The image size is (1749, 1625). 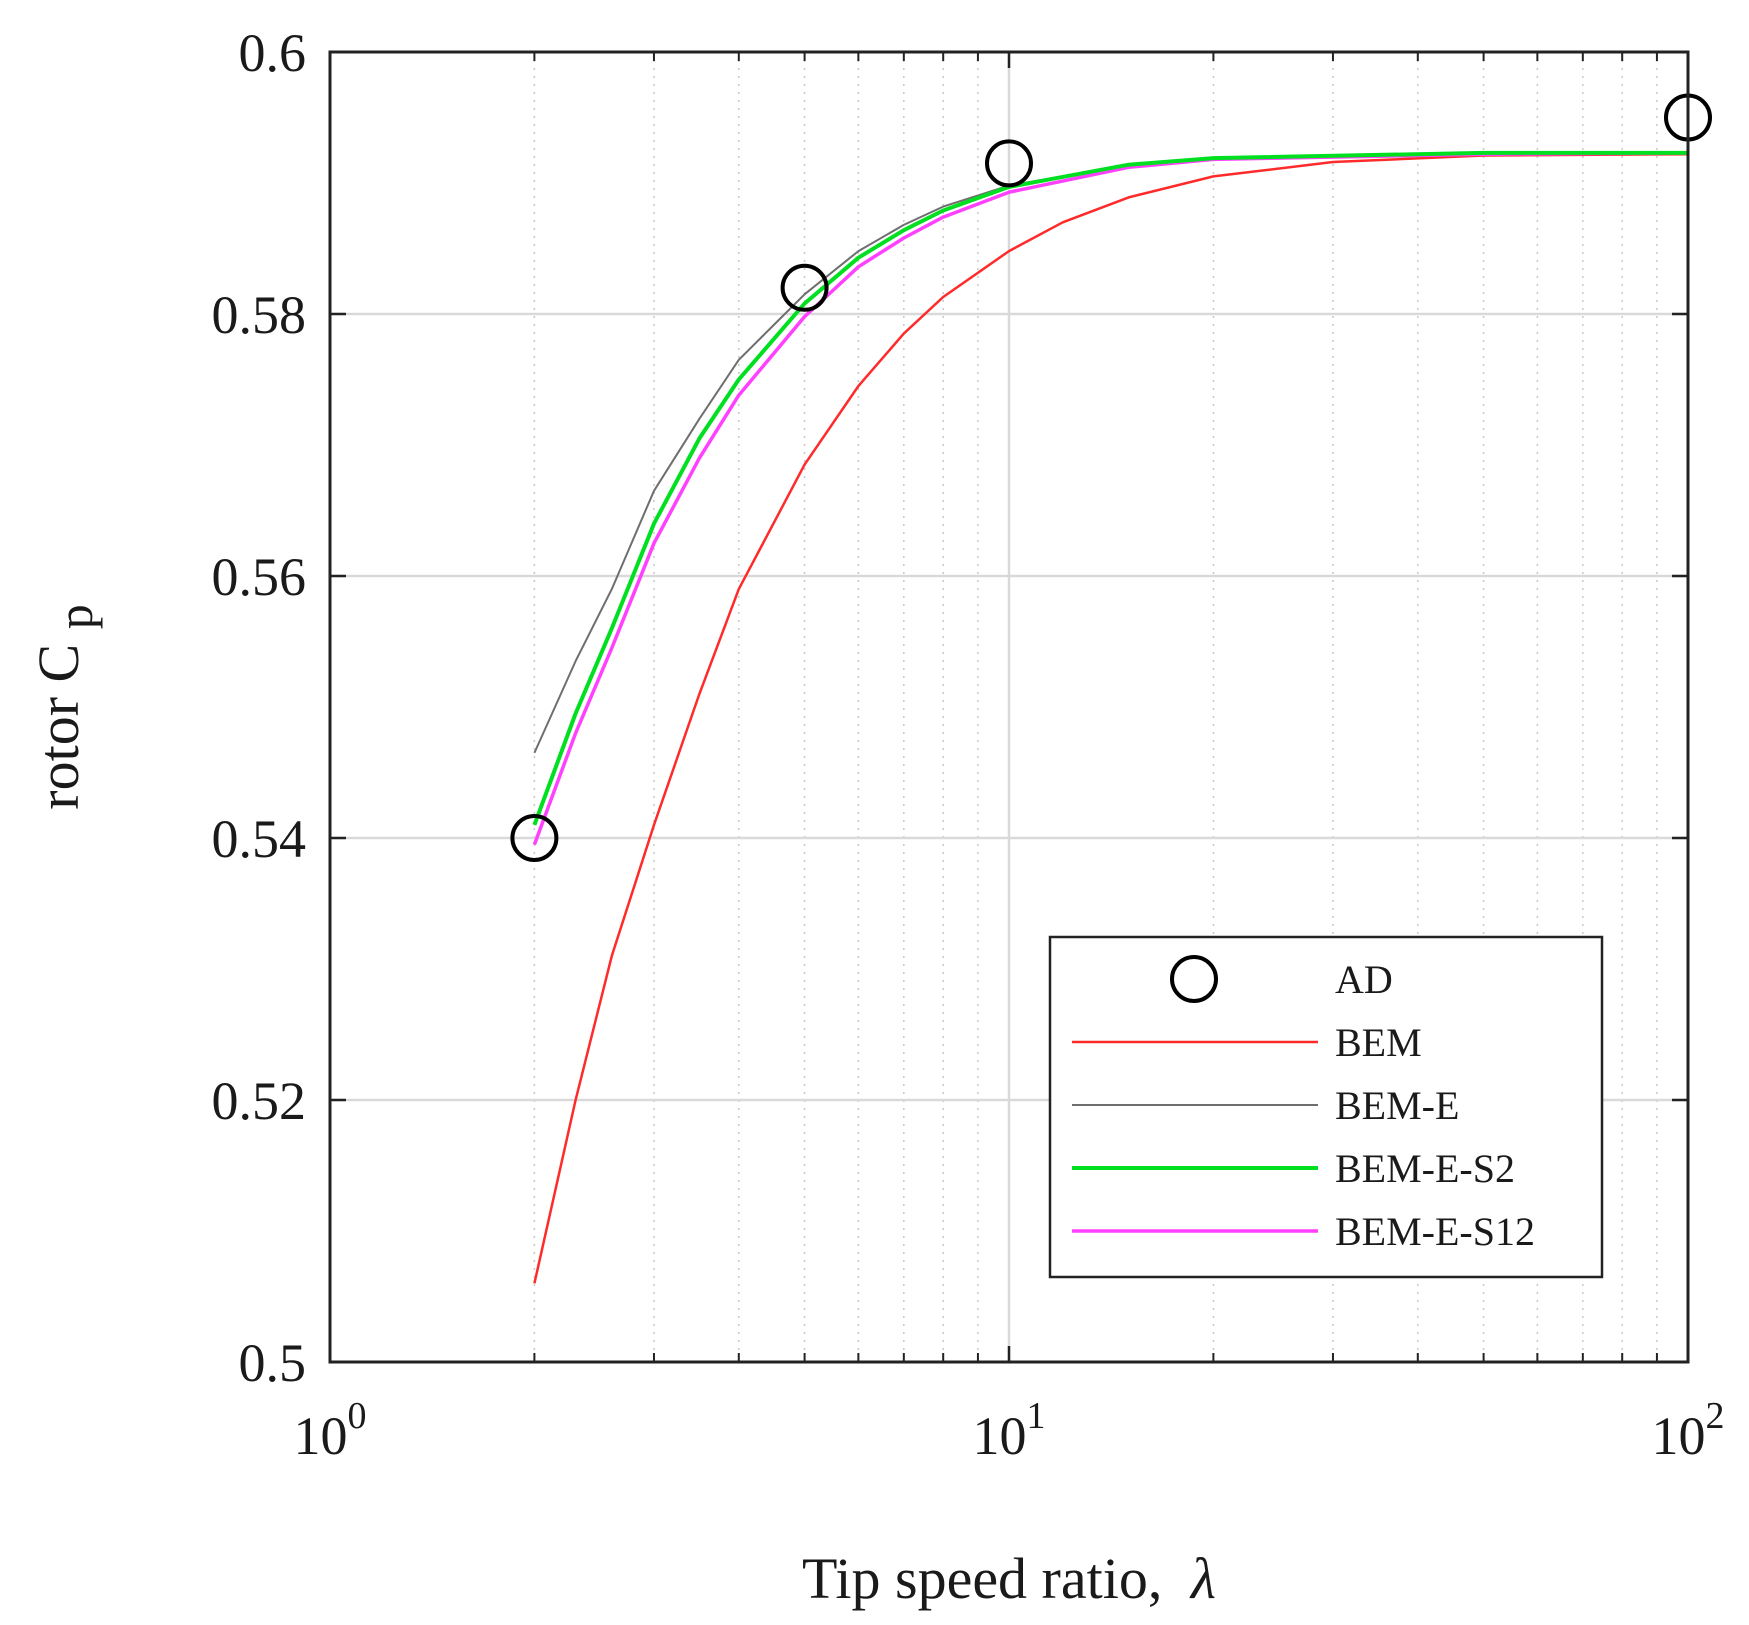 I want to click on y-tick-label: 0.52, so click(x=259, y=1101).